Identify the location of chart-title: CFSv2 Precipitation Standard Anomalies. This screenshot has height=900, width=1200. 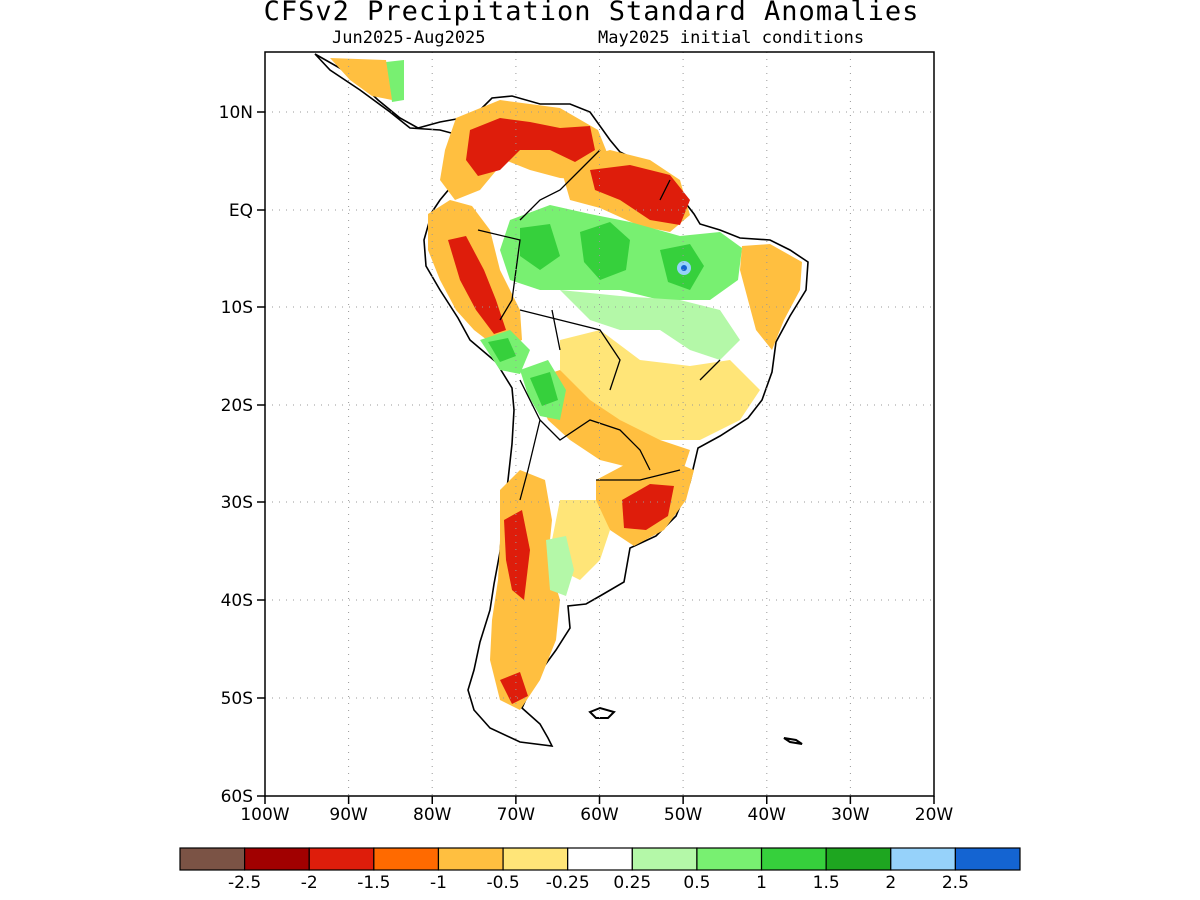
(591, 13).